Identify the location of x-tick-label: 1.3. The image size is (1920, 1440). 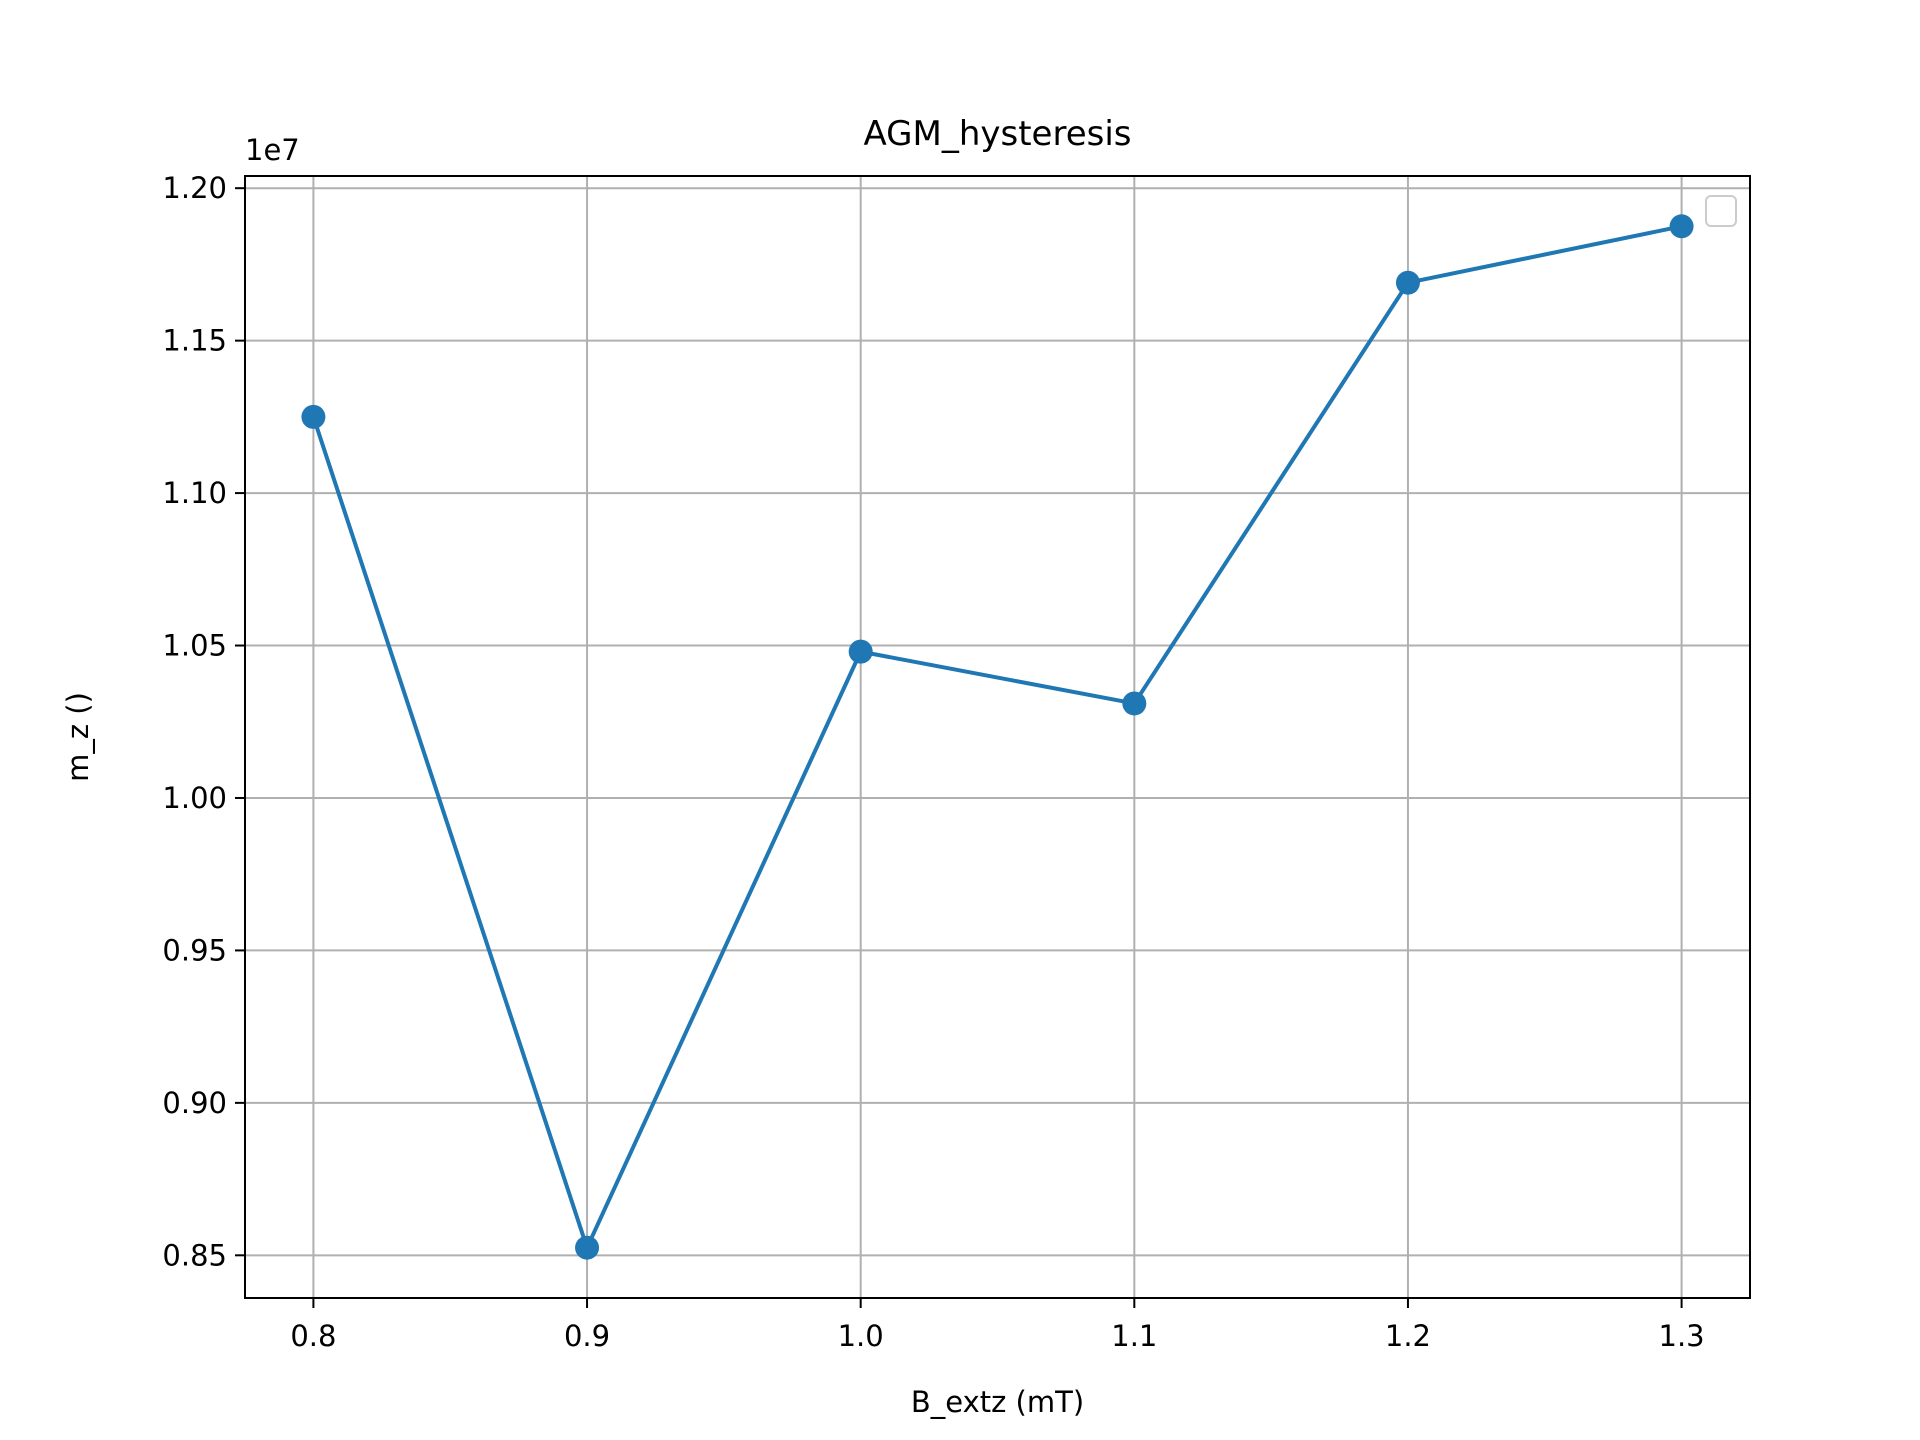
(1682, 1336).